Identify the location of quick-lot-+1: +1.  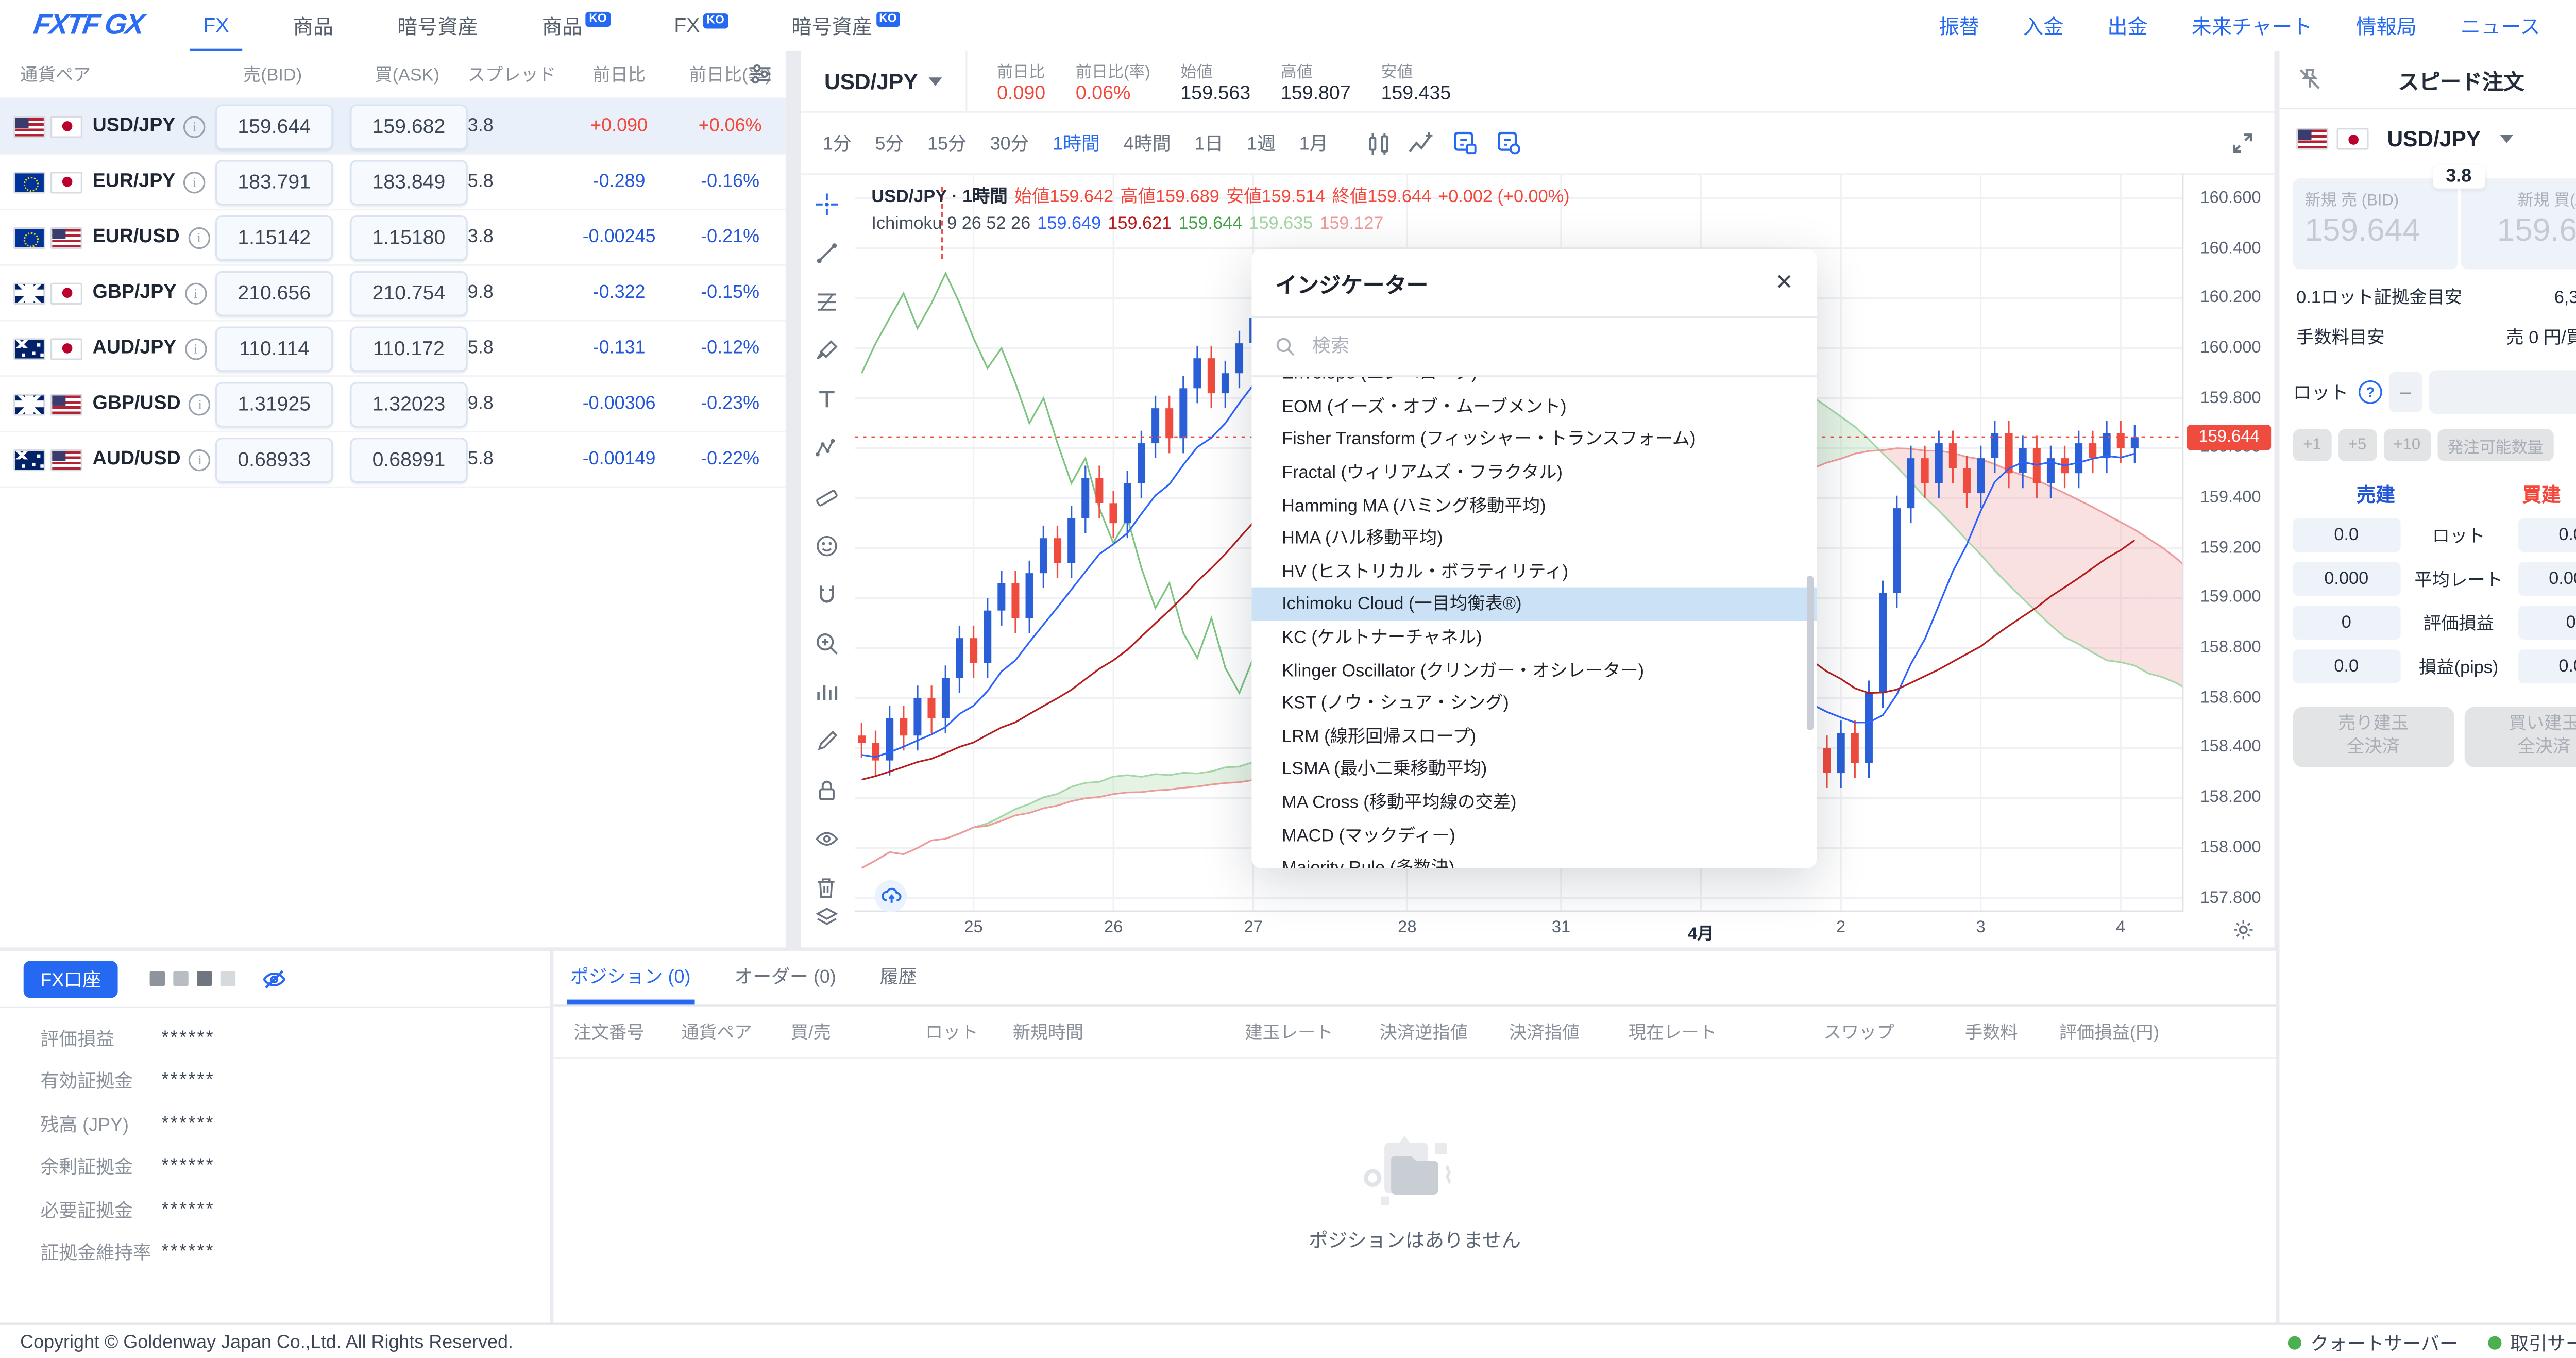
(2312, 445).